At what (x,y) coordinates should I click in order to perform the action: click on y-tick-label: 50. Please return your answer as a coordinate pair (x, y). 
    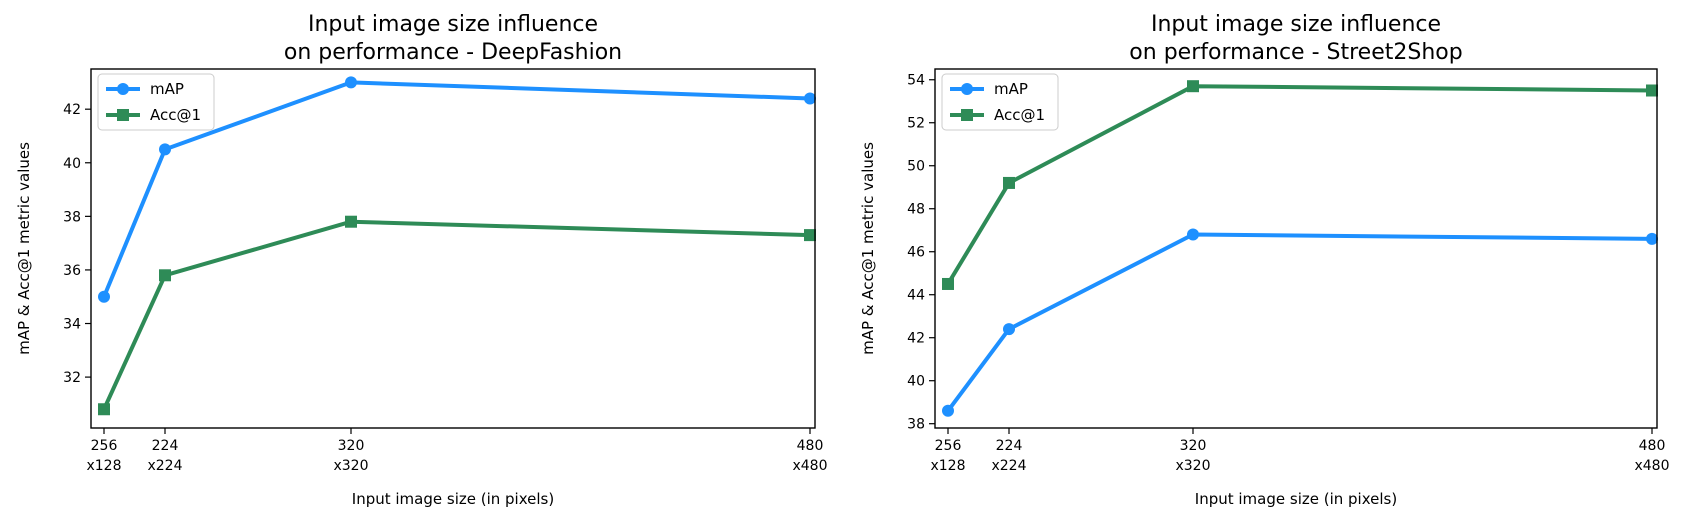
    Looking at the image, I should click on (916, 167).